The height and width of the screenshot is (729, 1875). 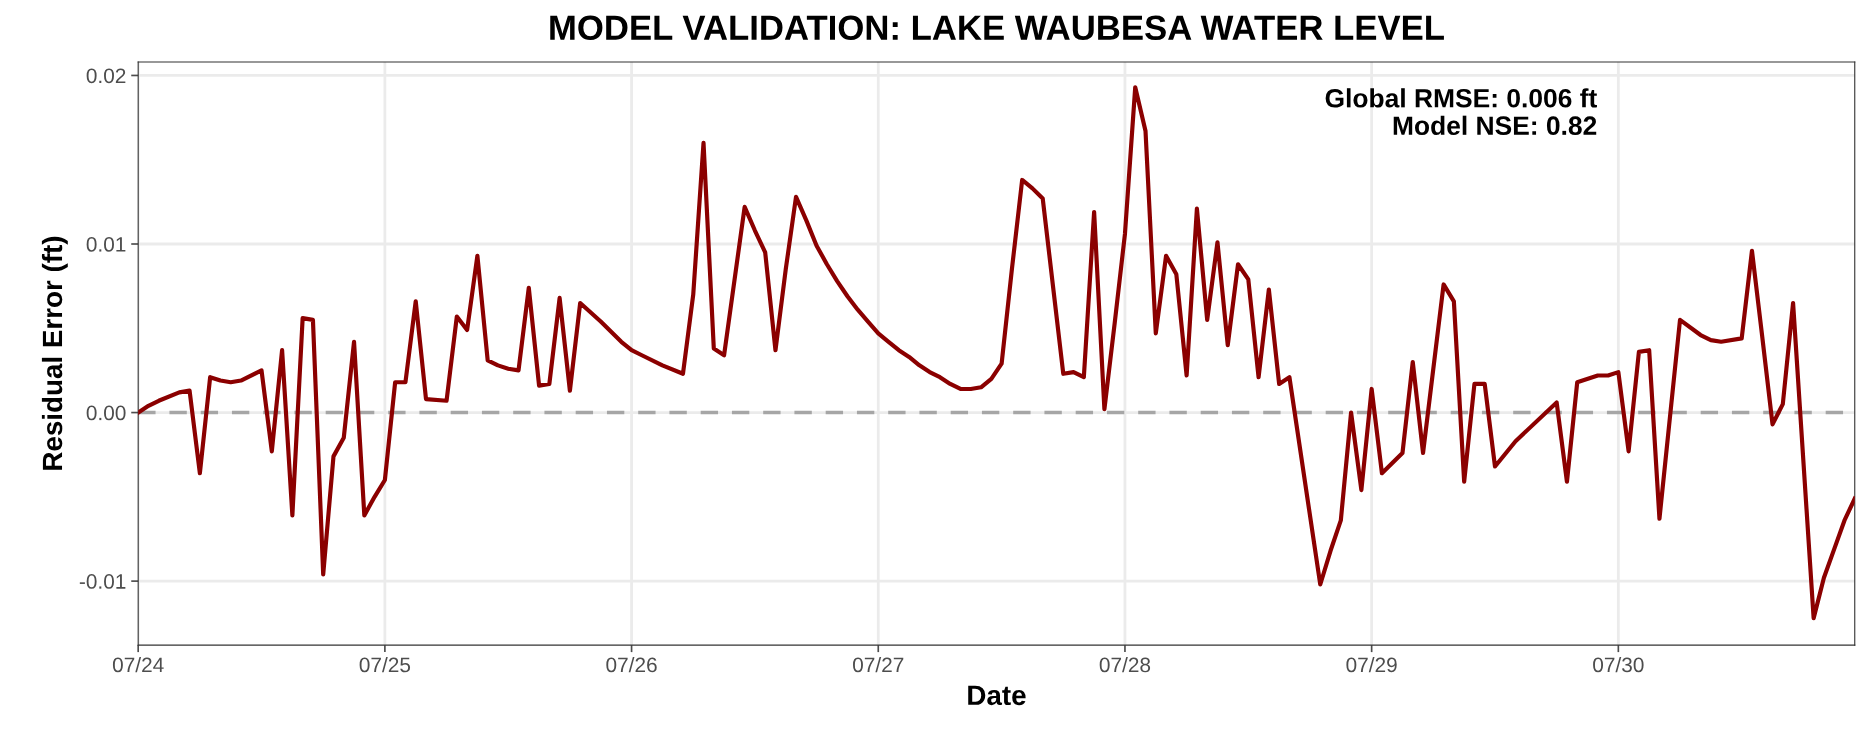 What do you see at coordinates (385, 664) in the screenshot?
I see `x-tick-label: 07/25` at bounding box center [385, 664].